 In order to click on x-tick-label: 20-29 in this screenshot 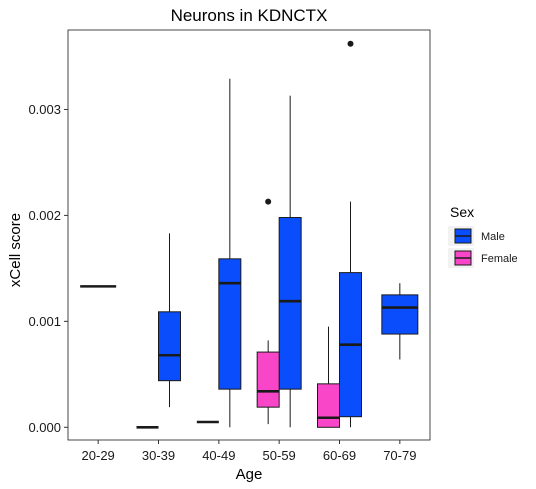, I will do `click(98, 455)`.